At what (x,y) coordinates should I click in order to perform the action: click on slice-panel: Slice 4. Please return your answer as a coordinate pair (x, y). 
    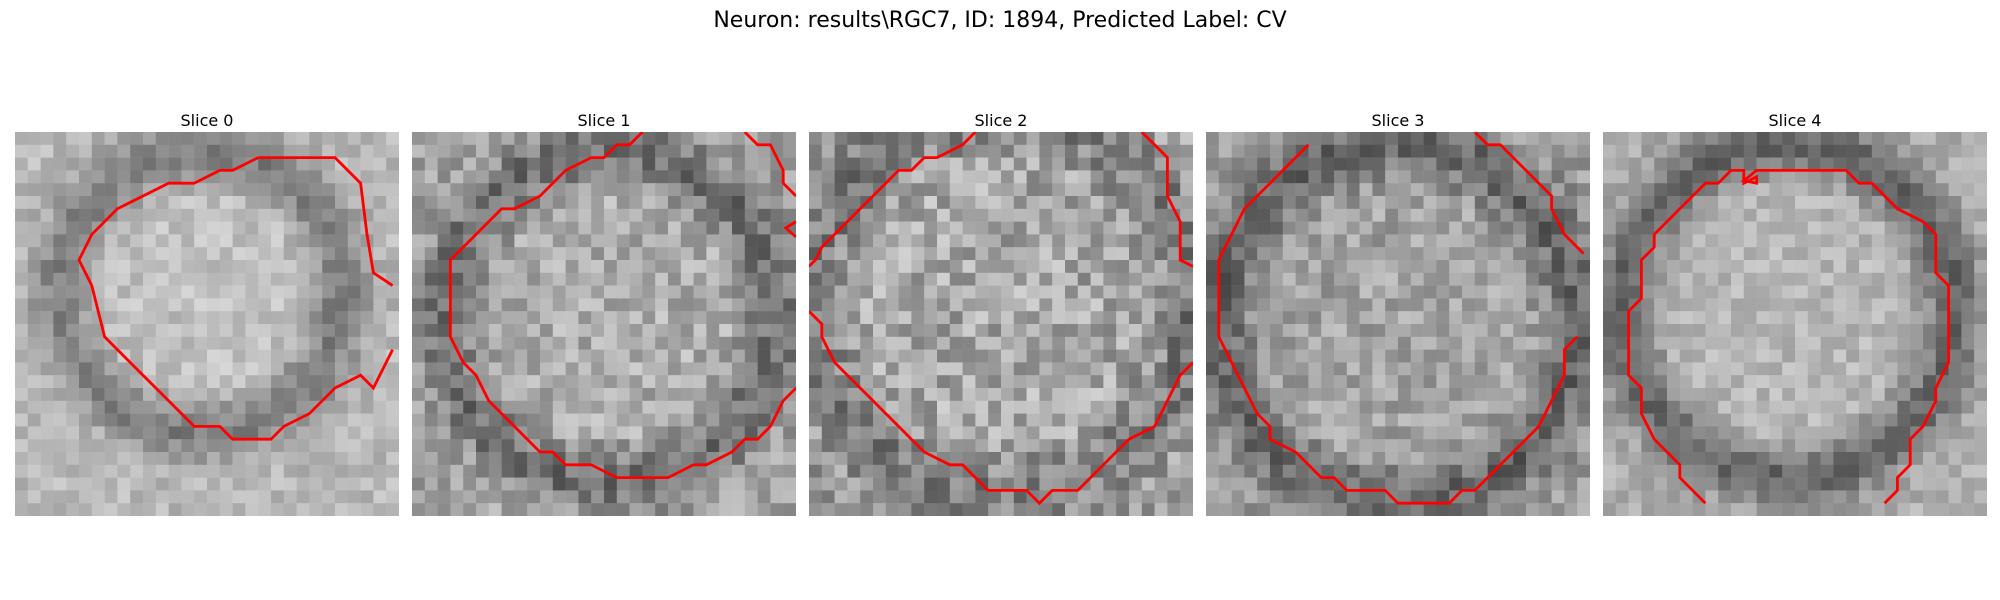
    Looking at the image, I should click on (1795, 313).